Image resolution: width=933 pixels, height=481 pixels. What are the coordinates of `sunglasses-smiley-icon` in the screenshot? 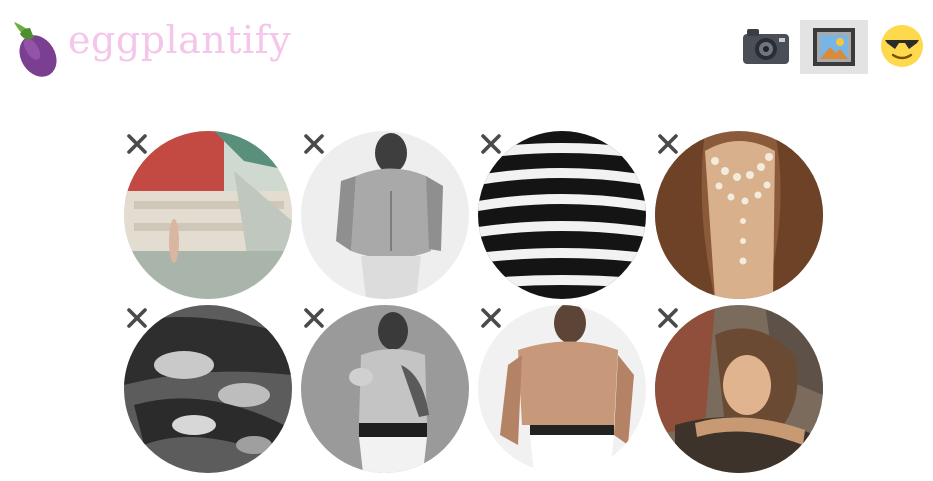 It's located at (902, 46).